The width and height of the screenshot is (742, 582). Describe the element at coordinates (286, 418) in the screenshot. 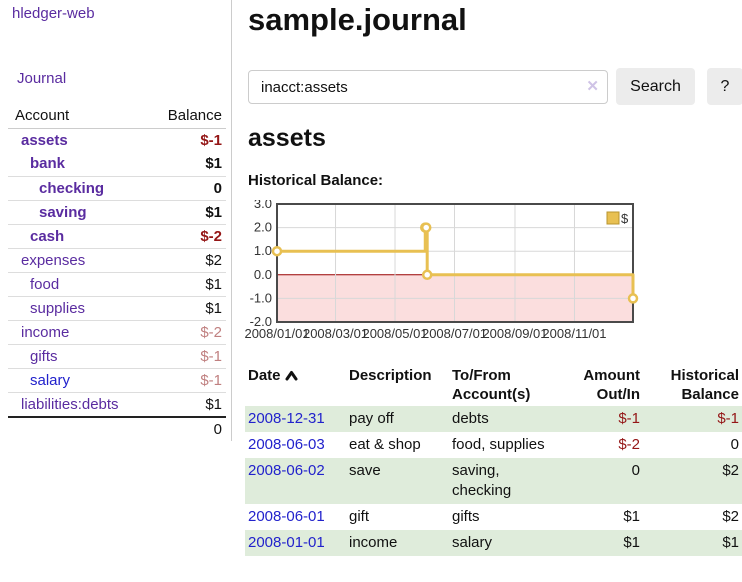

I see `transaction-date-link: 2008-12-31` at that location.